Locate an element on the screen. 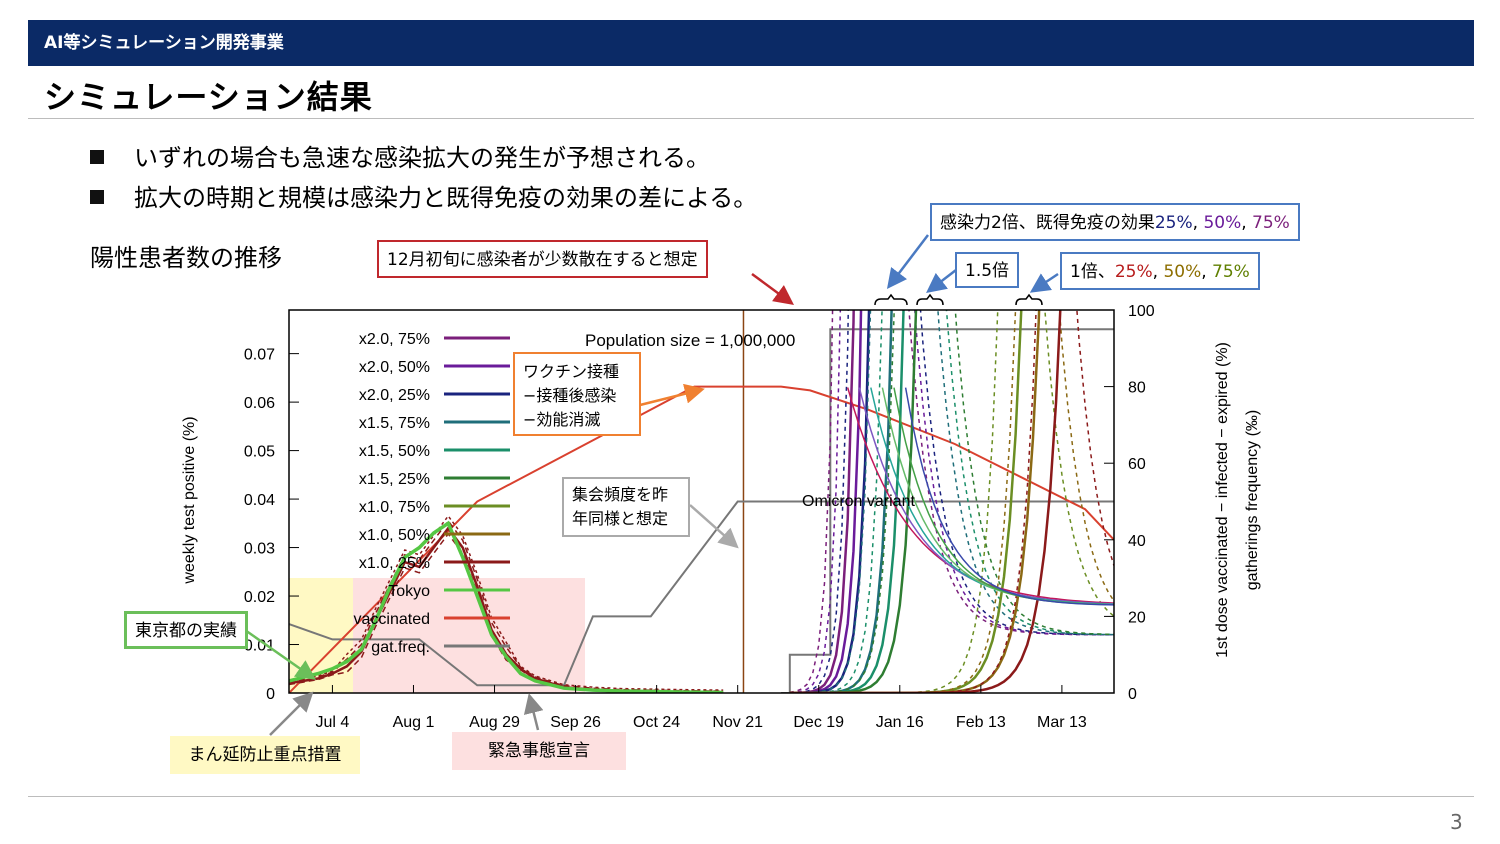 This screenshot has width=1500, height=844. tokyo-line is located at coordinates (506, 606).